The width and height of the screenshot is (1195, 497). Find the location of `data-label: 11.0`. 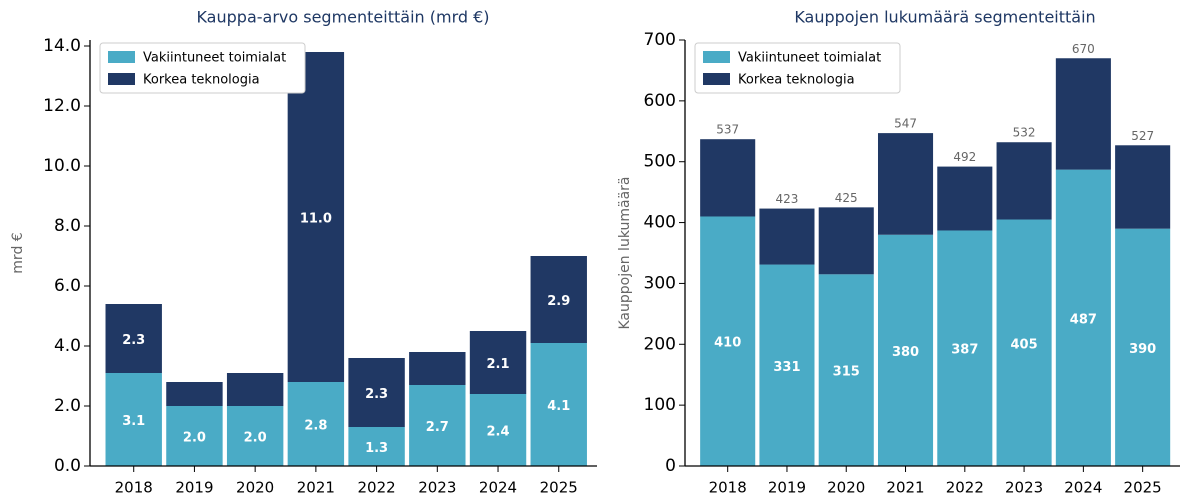

data-label: 11.0 is located at coordinates (316, 219).